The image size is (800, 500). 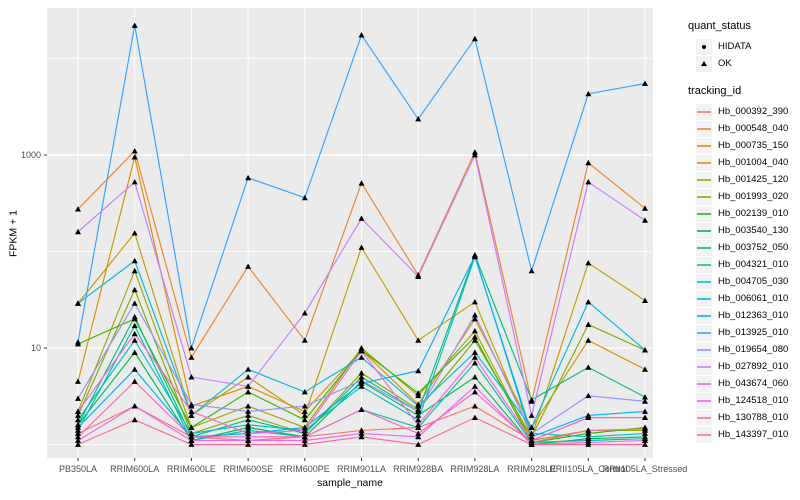 What do you see at coordinates (31, 155) in the screenshot?
I see `y-tick-label: 1000` at bounding box center [31, 155].